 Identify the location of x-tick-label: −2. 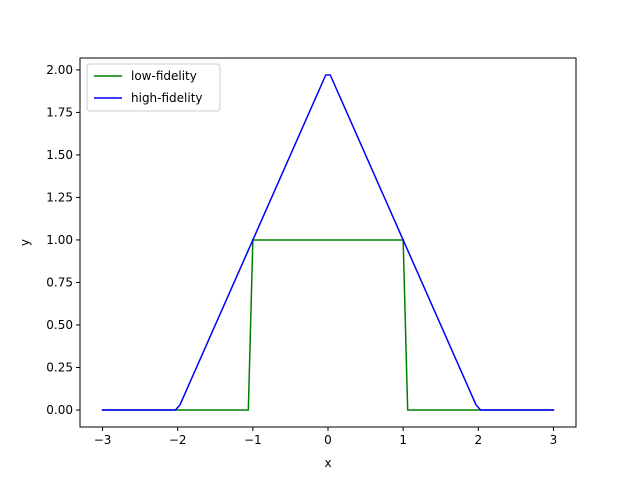
(178, 440).